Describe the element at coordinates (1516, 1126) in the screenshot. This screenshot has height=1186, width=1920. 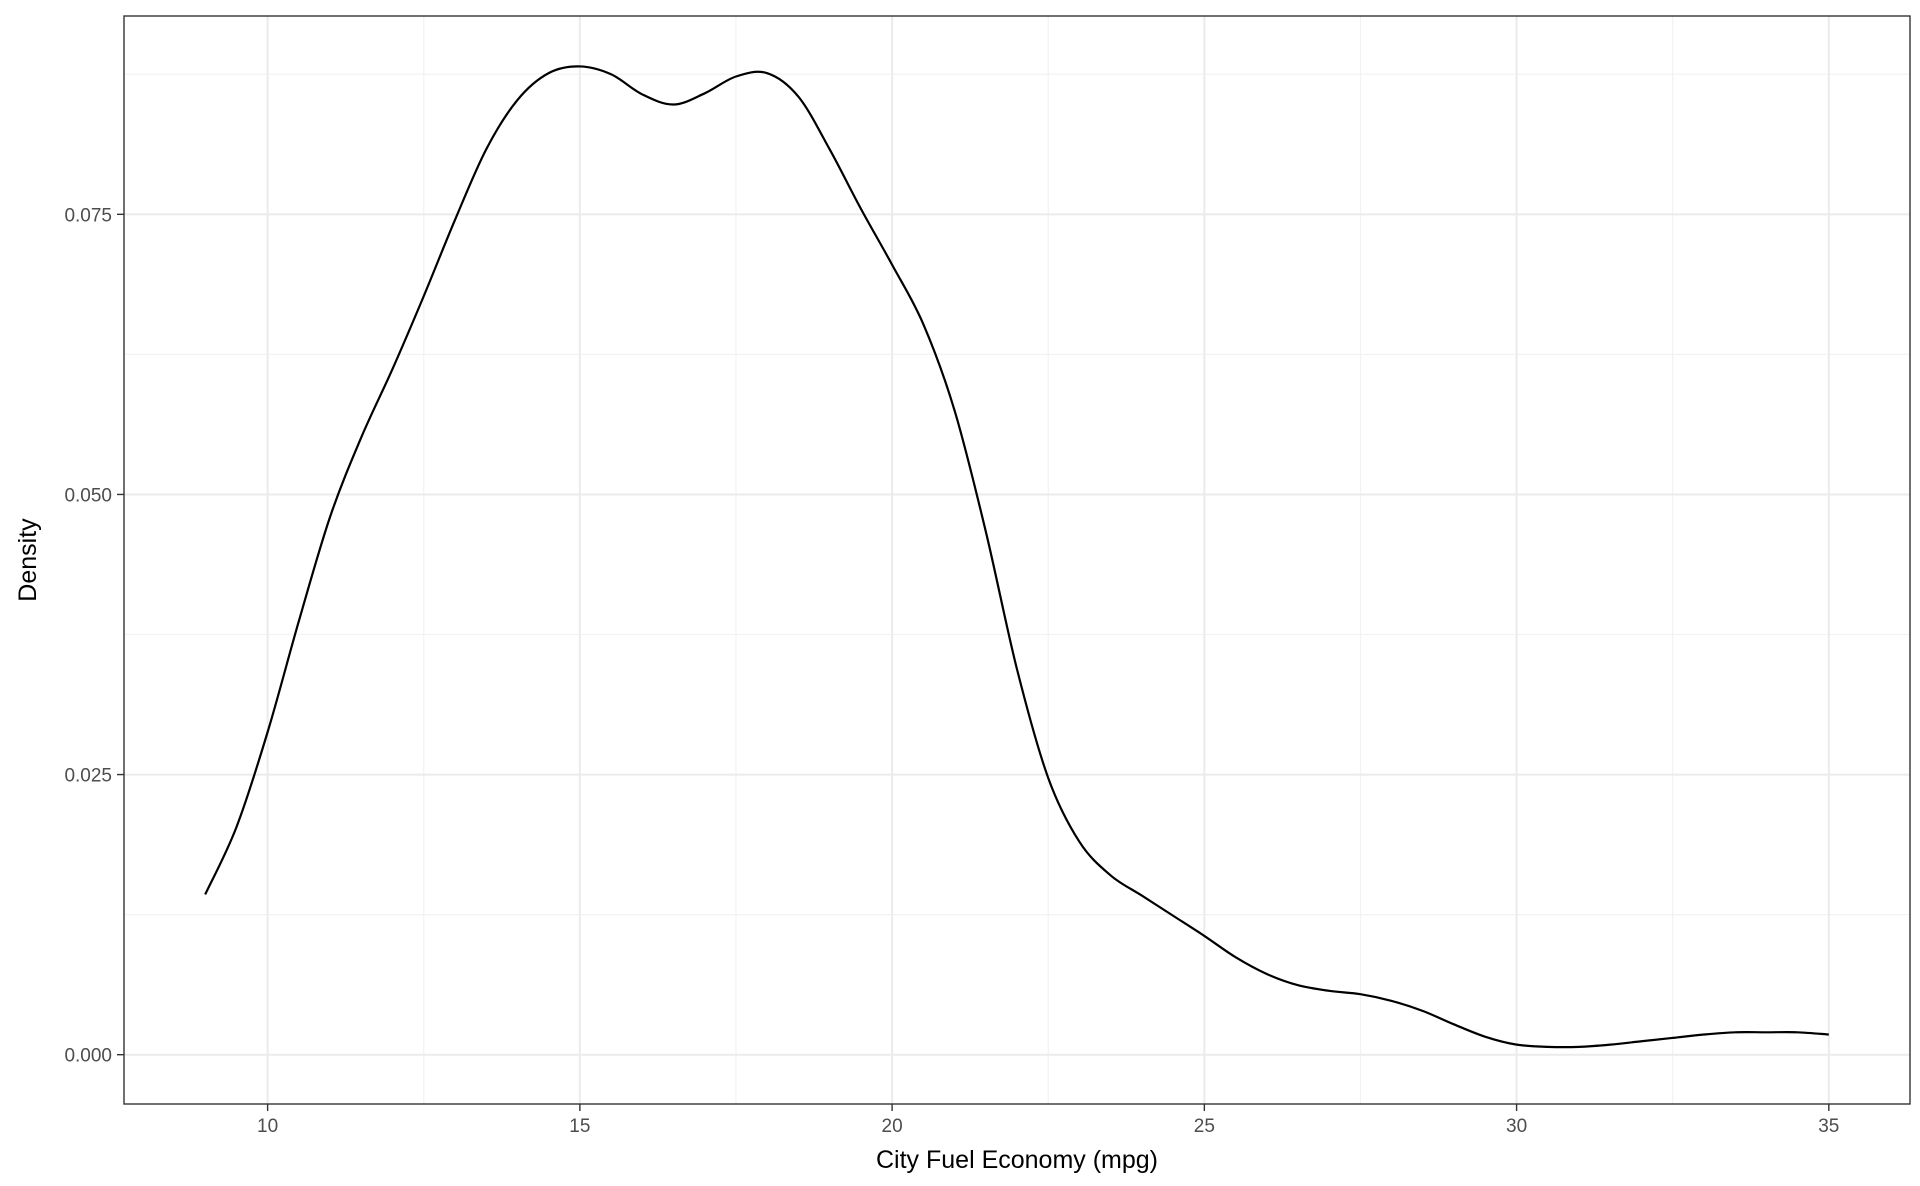
I see `x-tick-label: 30` at that location.